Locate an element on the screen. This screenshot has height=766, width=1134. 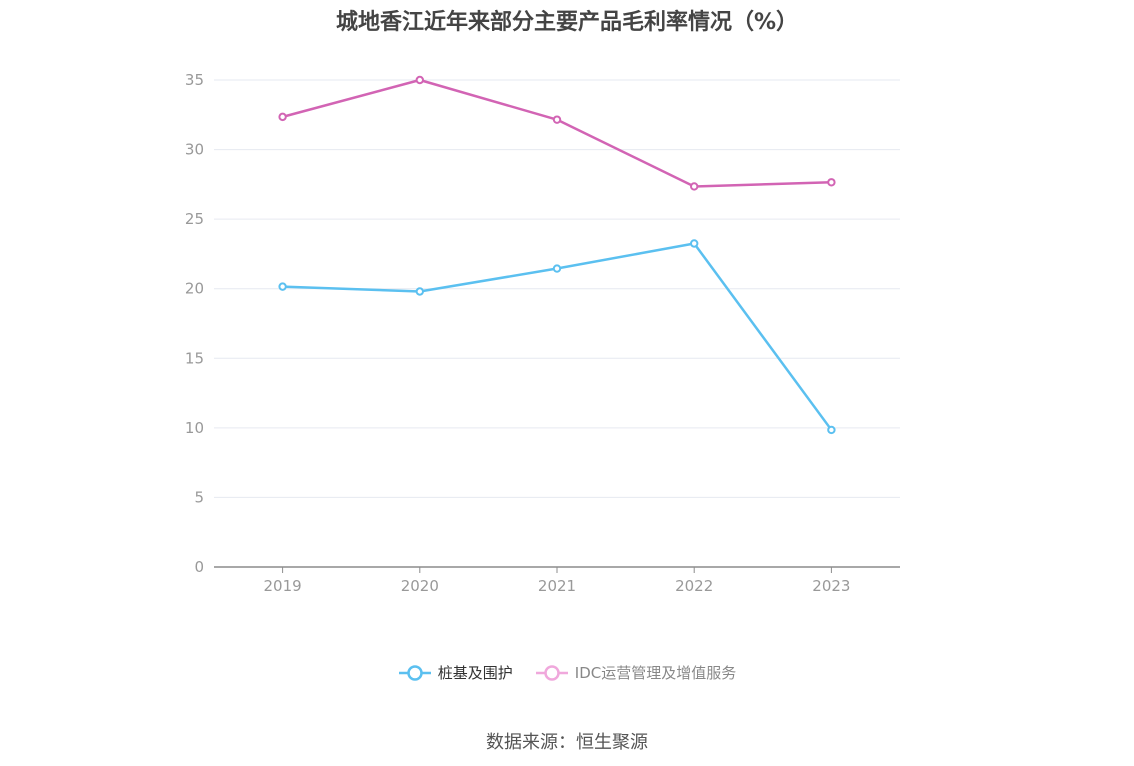
data-source: 数据来源：恒生聚源 is located at coordinates (567, 742).